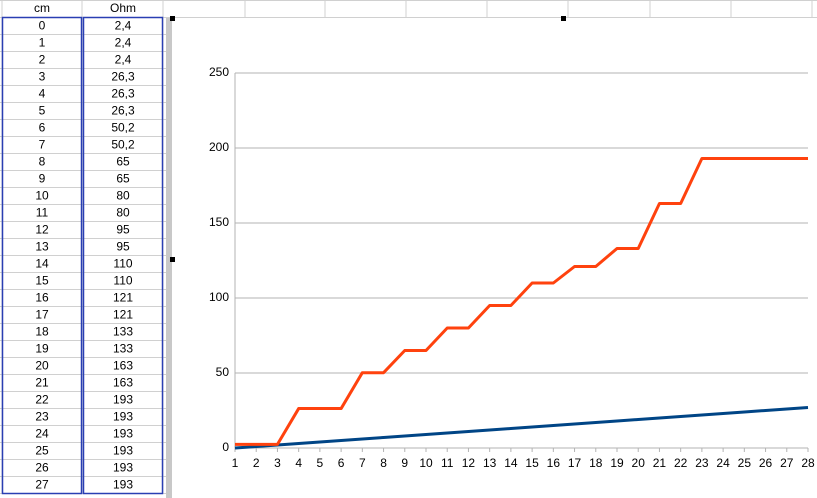 This screenshot has height=498, width=817. I want to click on x-tick-label: 21, so click(660, 463).